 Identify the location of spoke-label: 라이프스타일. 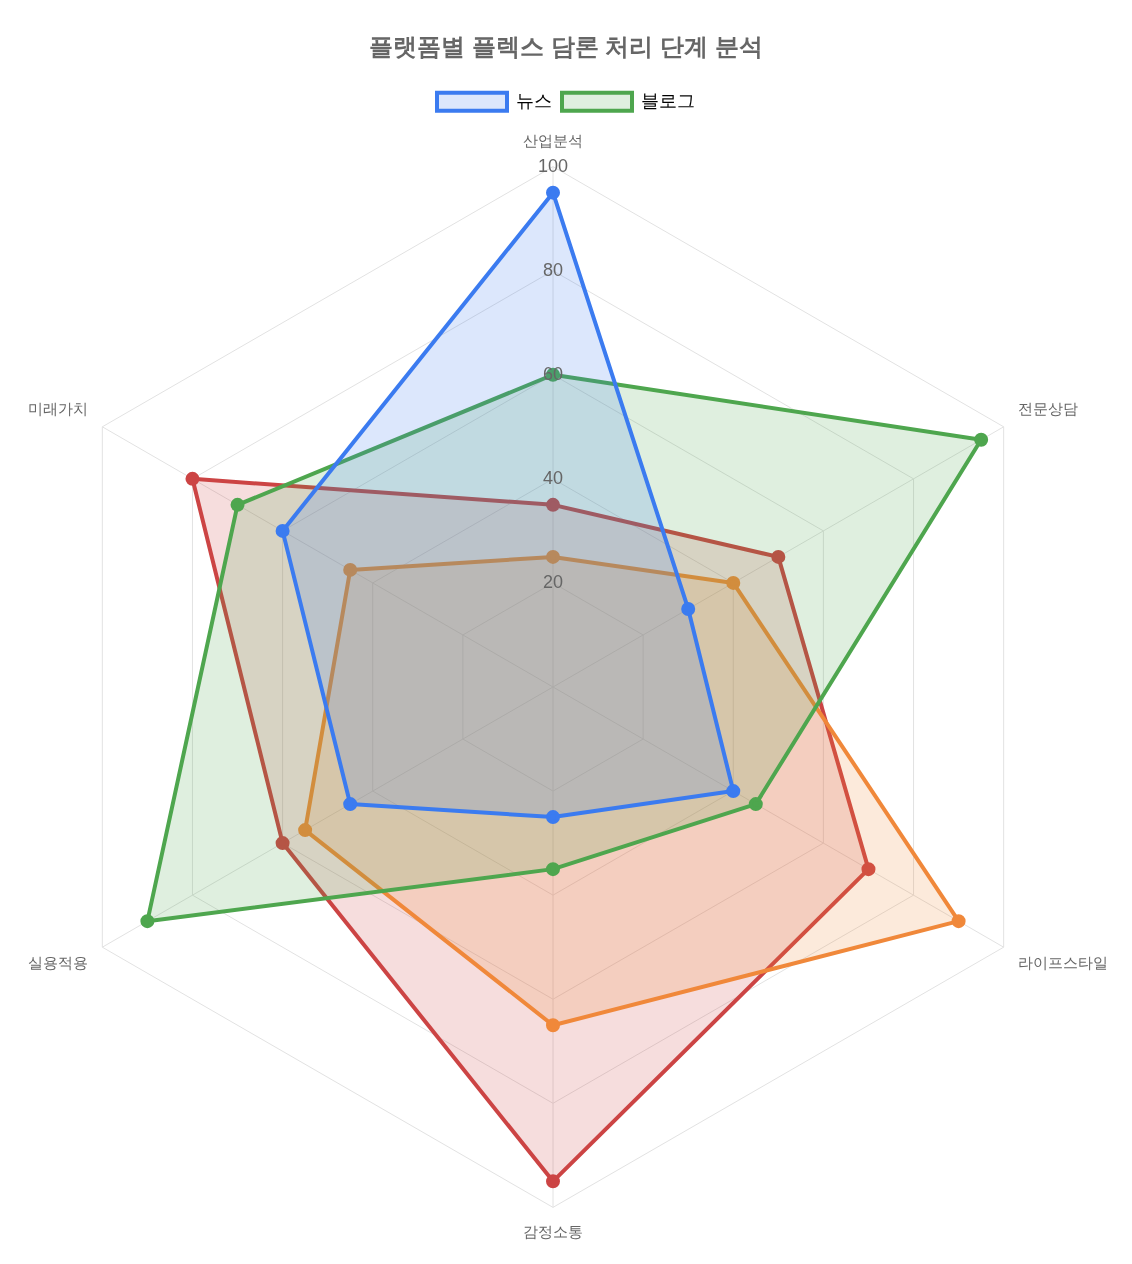
(1062, 963).